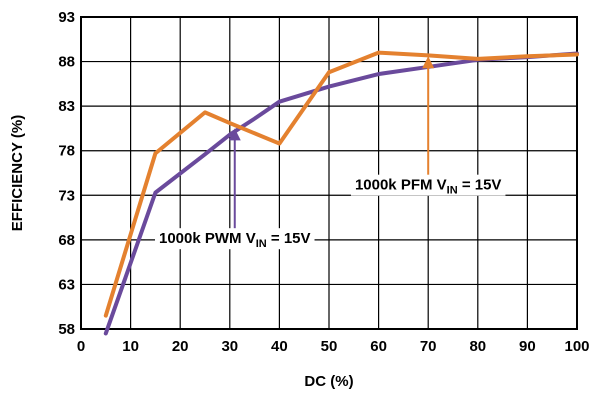  I want to click on x-tick-label: 30, so click(229, 346).